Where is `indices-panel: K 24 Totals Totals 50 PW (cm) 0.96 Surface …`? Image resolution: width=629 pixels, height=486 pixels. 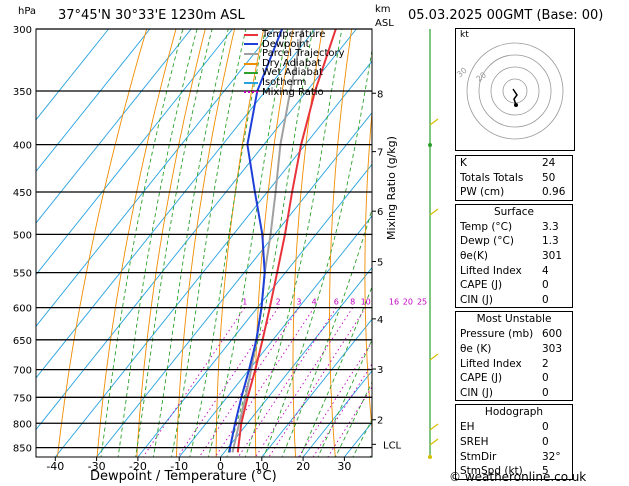
indices-panel: K 24 Totals Totals 50 PW (cm) 0.96 Surface … is located at coordinates (514, 319).